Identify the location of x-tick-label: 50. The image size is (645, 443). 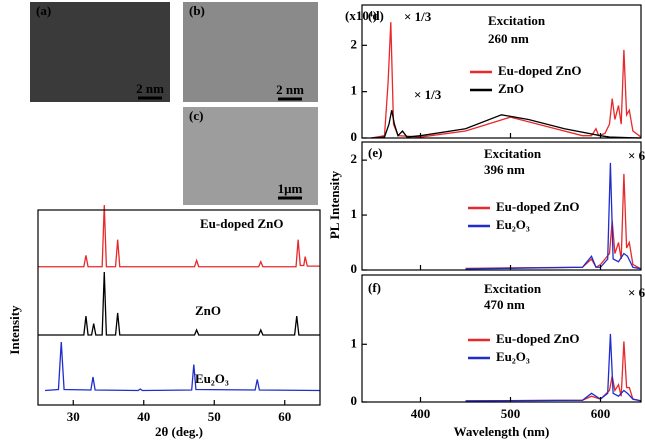
(214, 416).